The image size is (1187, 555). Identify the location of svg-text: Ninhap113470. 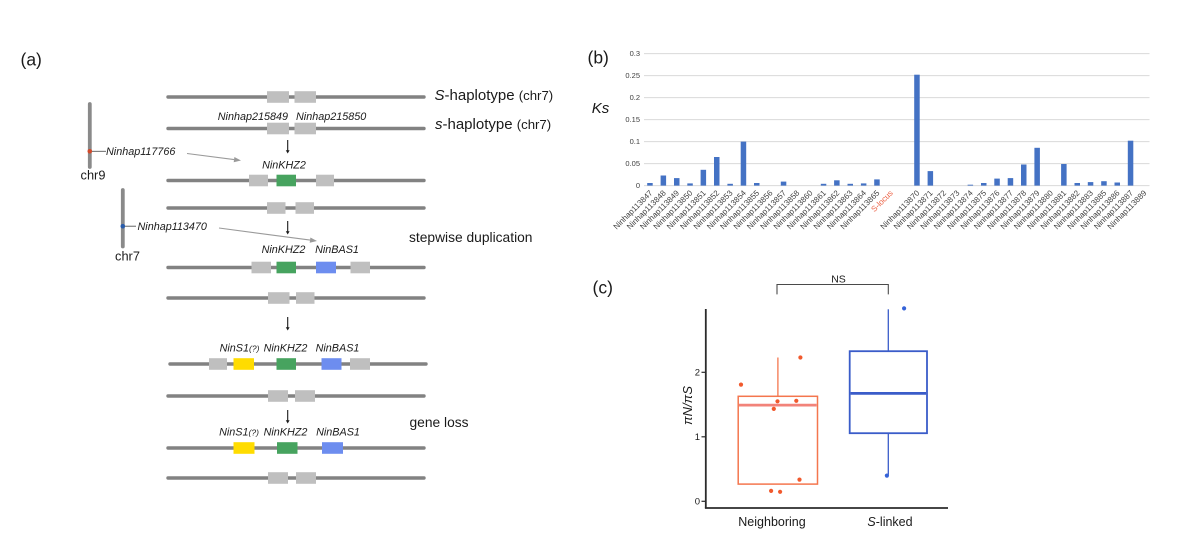
(172, 227).